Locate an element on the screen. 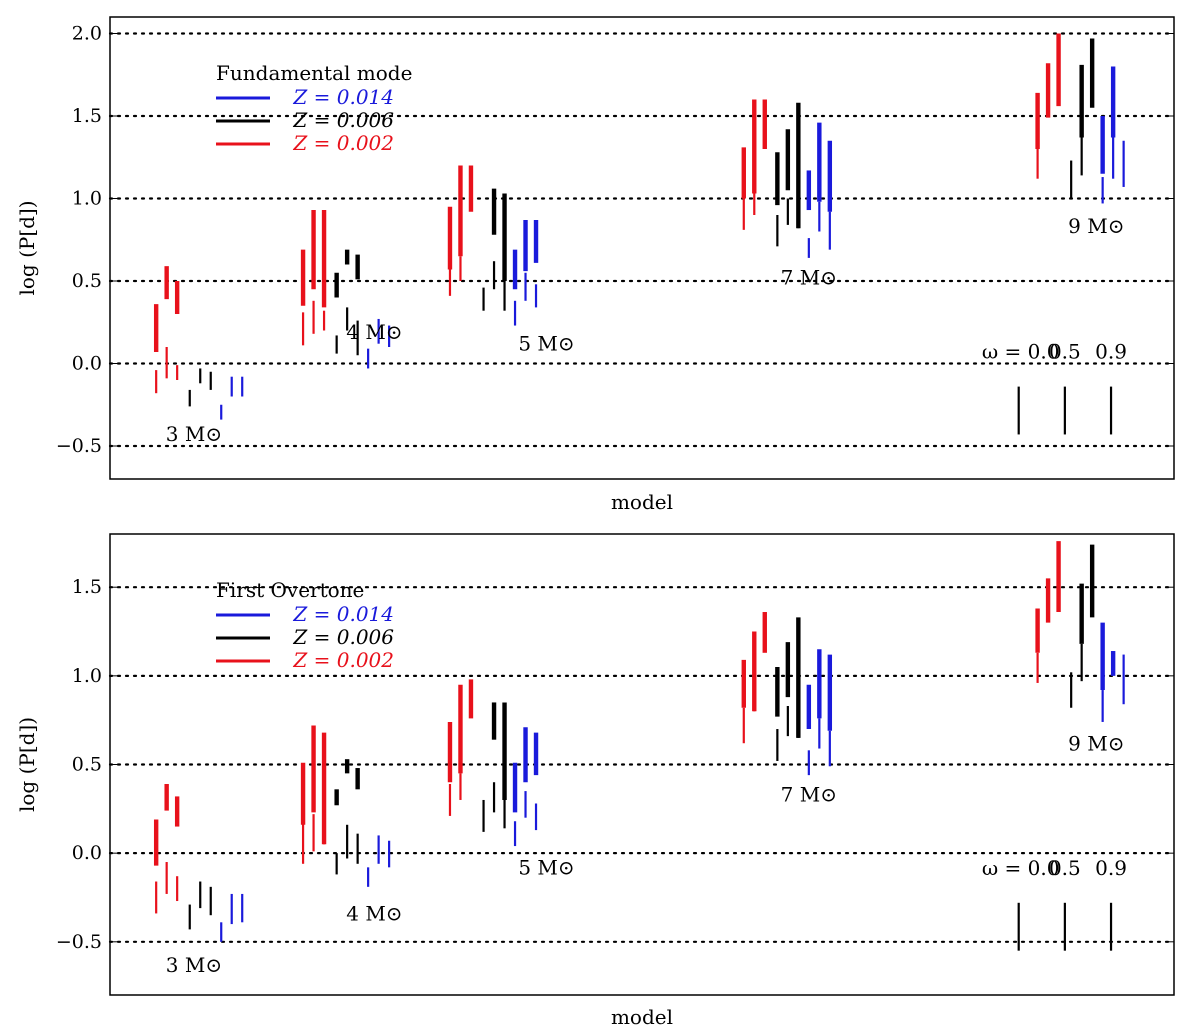 Image resolution: width=1200 pixels, height=1032 pixels. legend-title: Fundamental mode is located at coordinates (314, 73).